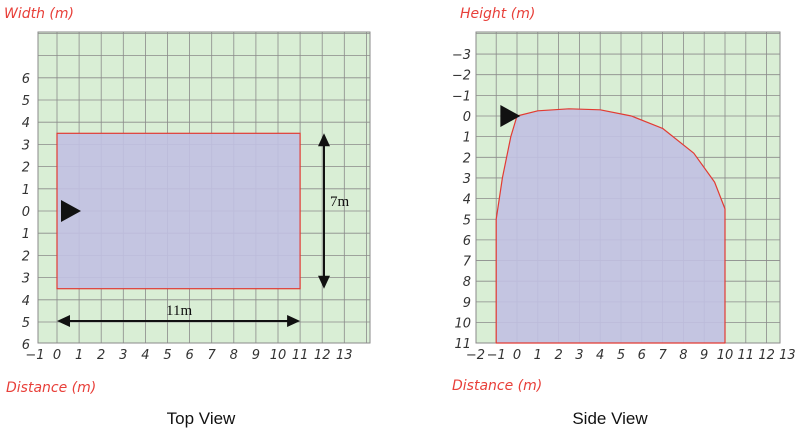 The image size is (800, 434). I want to click on top-view-x-axis-title: Distance (m), so click(51, 388).